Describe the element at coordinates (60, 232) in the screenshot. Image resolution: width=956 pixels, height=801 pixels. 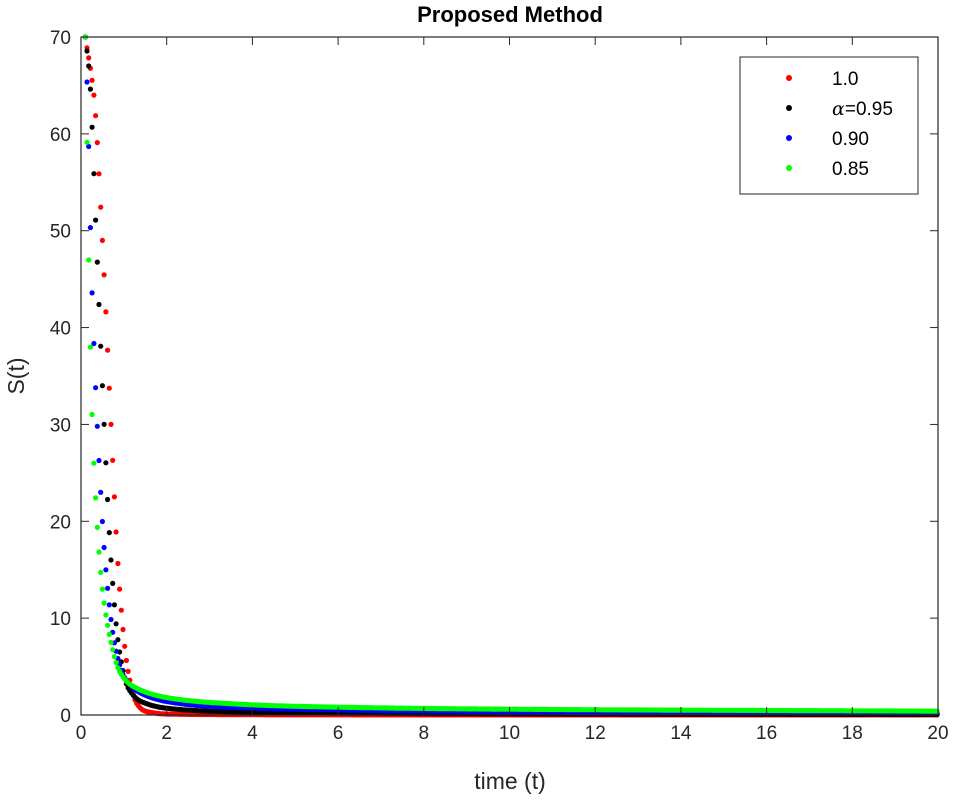
I see `y-tick-label: 50` at that location.